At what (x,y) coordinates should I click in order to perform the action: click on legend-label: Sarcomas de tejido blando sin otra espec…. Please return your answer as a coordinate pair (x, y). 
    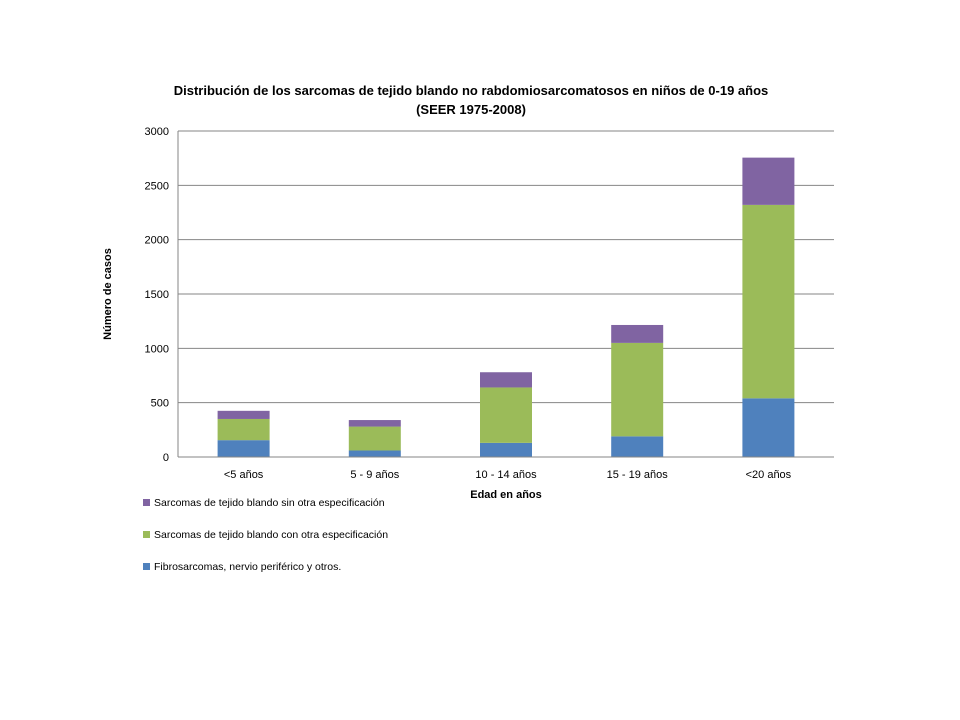
    Looking at the image, I should click on (269, 503).